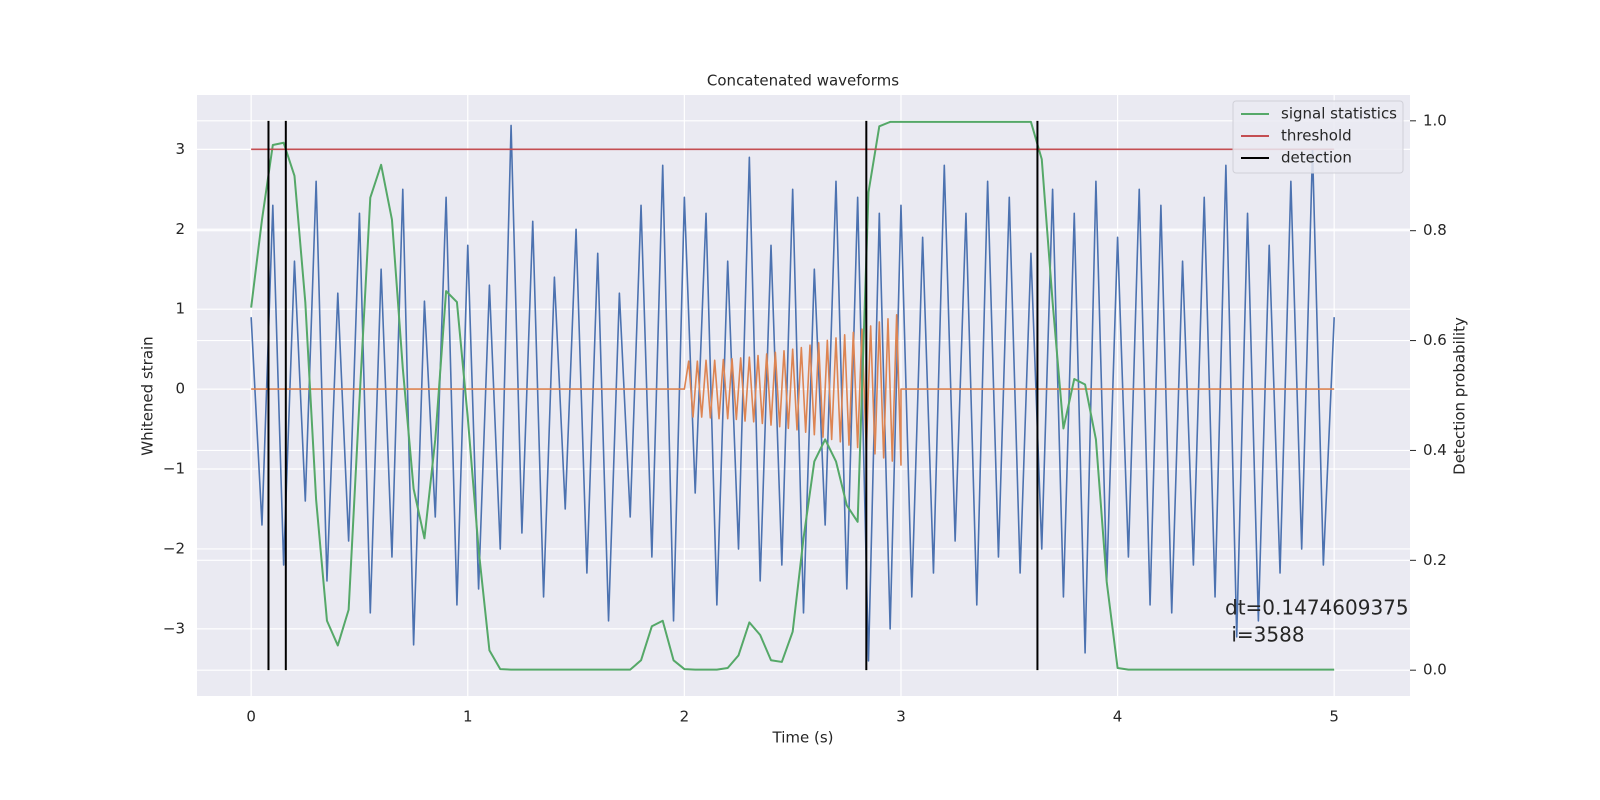 The image size is (1600, 800). I want to click on y2-tick-label: 0.8, so click(1435, 230).